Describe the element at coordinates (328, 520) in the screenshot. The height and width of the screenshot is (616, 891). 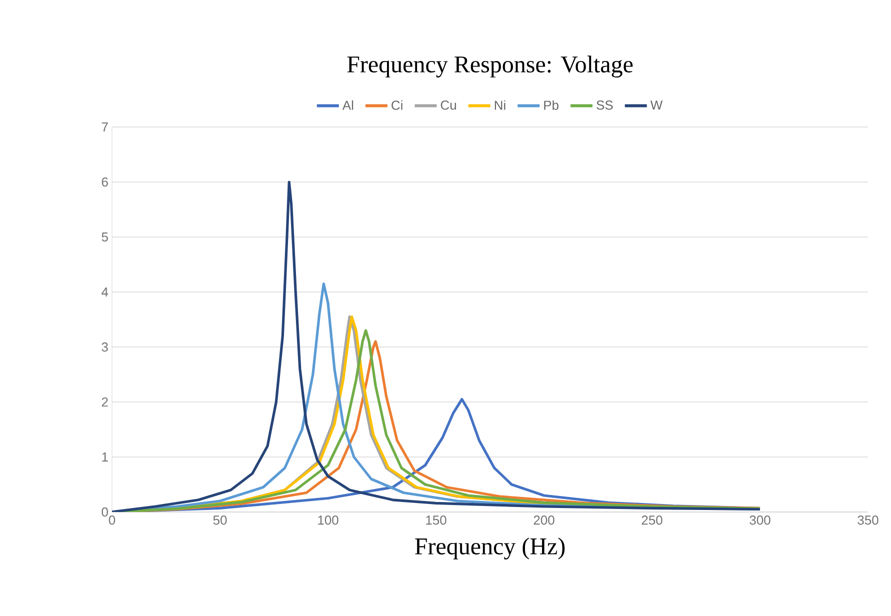
I see `x-tick-label: 100` at that location.